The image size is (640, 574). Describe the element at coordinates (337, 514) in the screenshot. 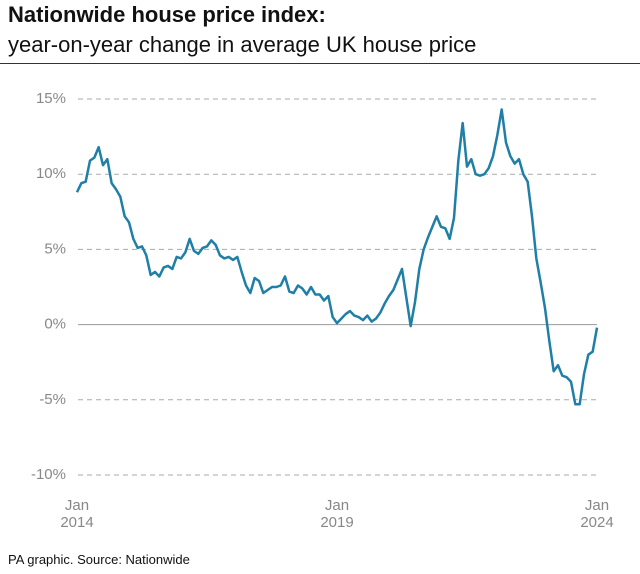

I see `x-tick-label: Jan 2019` at that location.